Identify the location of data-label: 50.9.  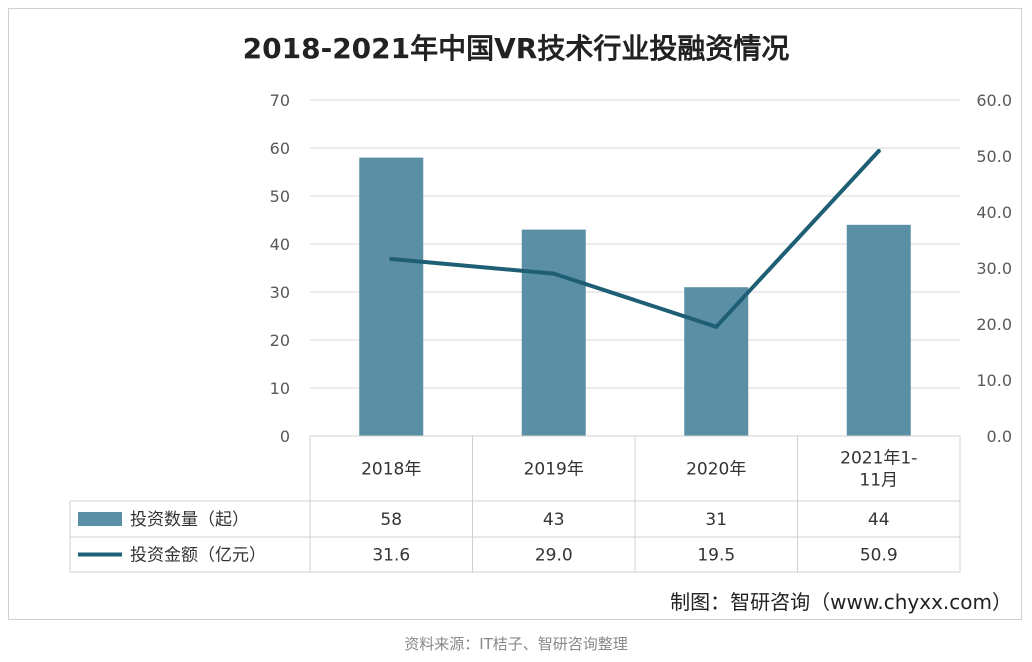
(879, 556).